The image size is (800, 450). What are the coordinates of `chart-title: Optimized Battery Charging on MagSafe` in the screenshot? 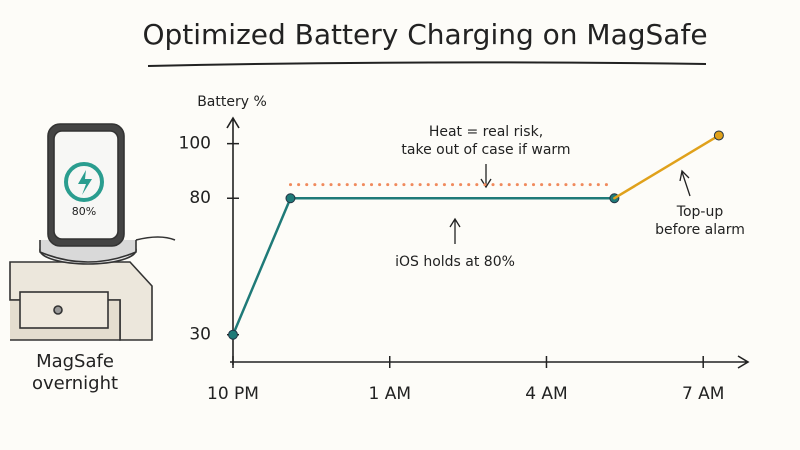 It's located at (424, 34).